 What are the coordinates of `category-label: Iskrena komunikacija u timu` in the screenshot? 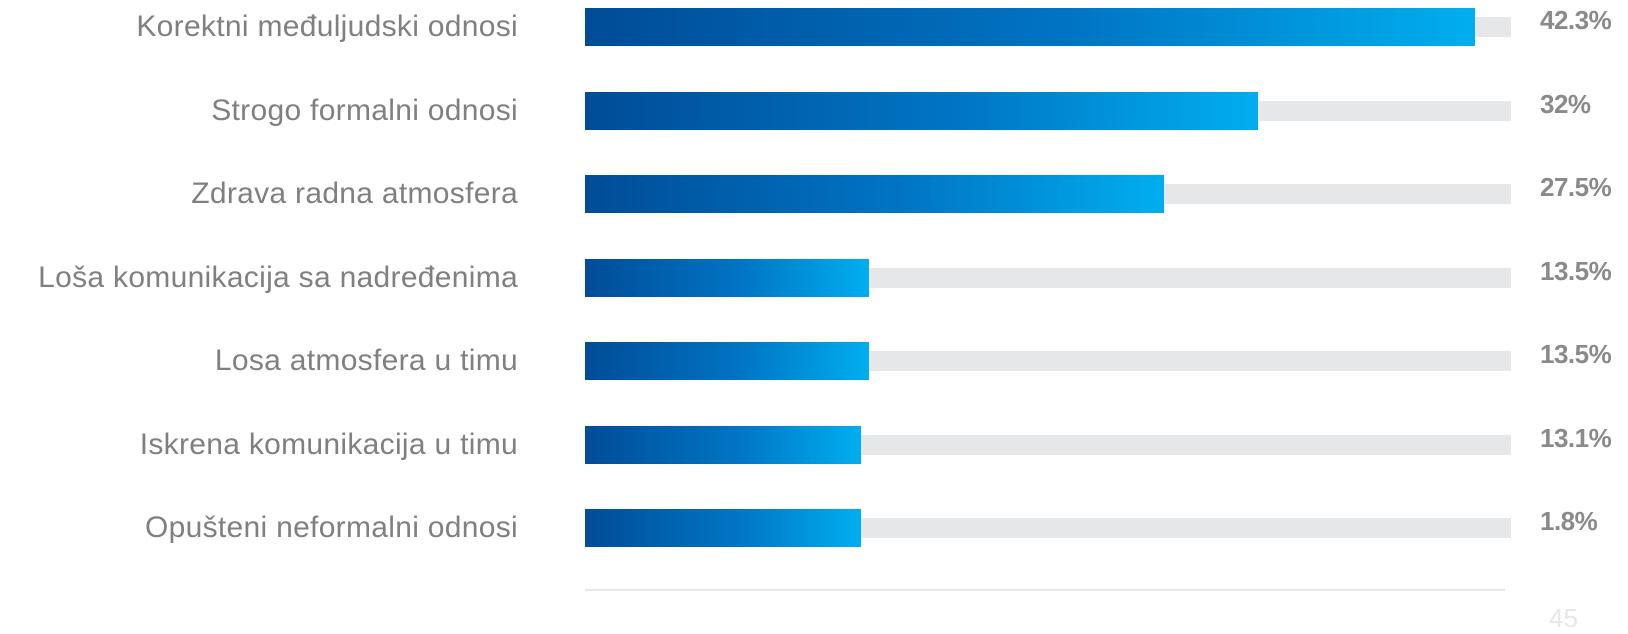 It's located at (328, 444).